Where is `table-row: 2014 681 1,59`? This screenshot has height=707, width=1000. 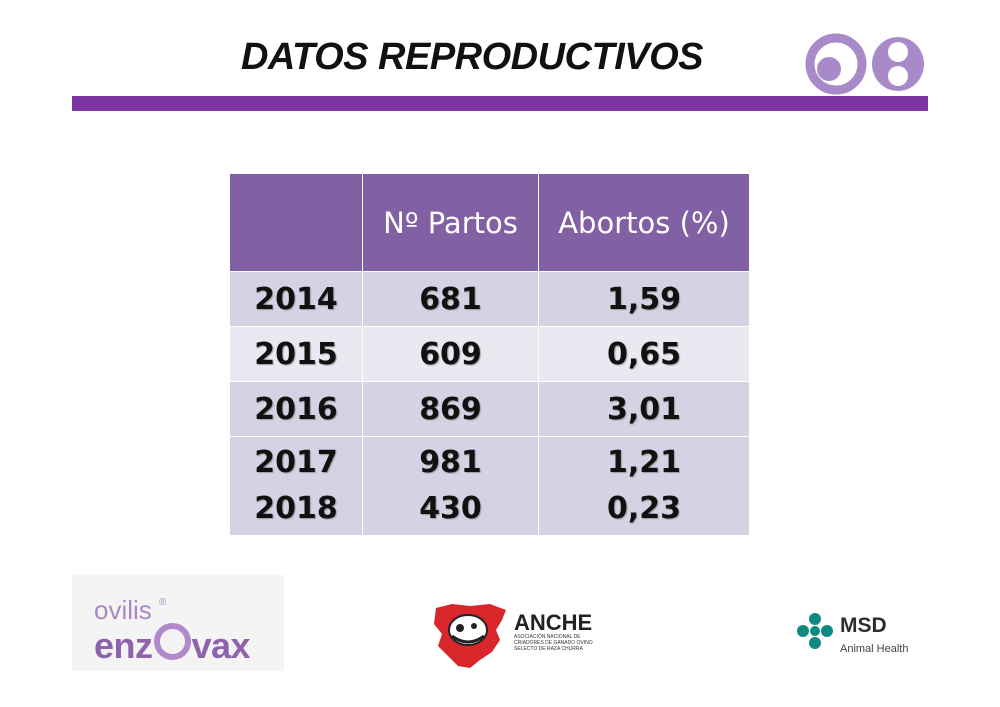
table-row: 2014 681 1,59 is located at coordinates (489, 299).